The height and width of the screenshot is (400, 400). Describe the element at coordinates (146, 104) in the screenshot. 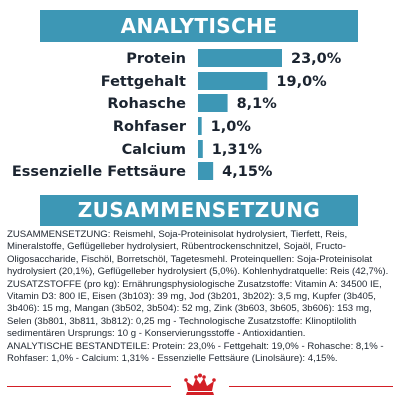

I see `category-label: Rohasche` at that location.